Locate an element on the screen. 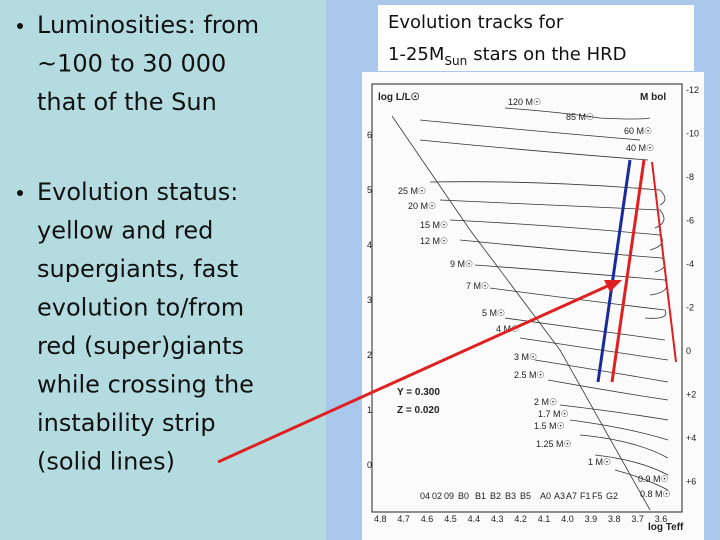 The image size is (720, 540). spectral-type: A0 is located at coordinates (545, 496).